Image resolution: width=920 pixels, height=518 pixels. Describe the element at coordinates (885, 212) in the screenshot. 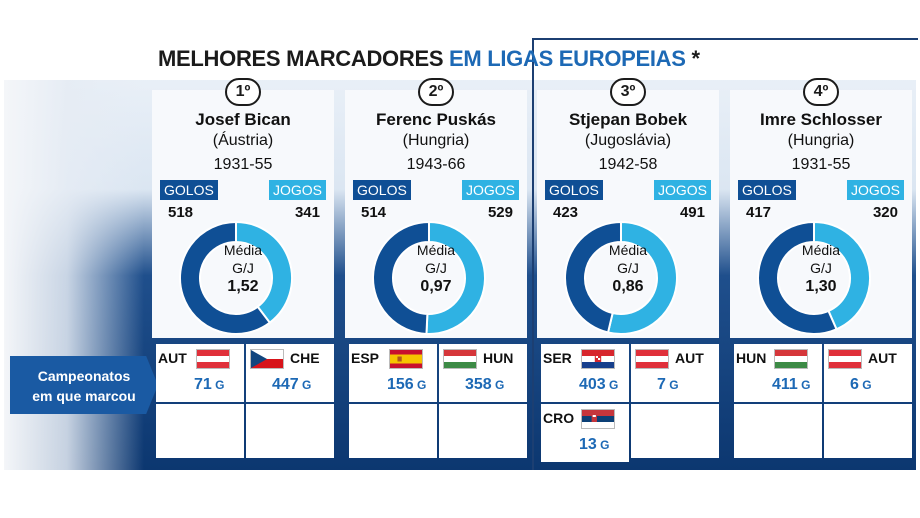

I see `jogos-value-label: 320` at that location.